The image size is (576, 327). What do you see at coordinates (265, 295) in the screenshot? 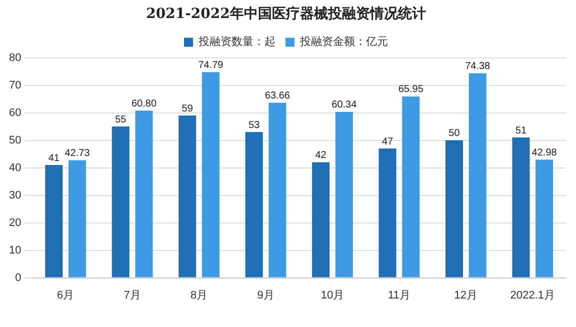
I see `x-tick-label: 9月` at bounding box center [265, 295].